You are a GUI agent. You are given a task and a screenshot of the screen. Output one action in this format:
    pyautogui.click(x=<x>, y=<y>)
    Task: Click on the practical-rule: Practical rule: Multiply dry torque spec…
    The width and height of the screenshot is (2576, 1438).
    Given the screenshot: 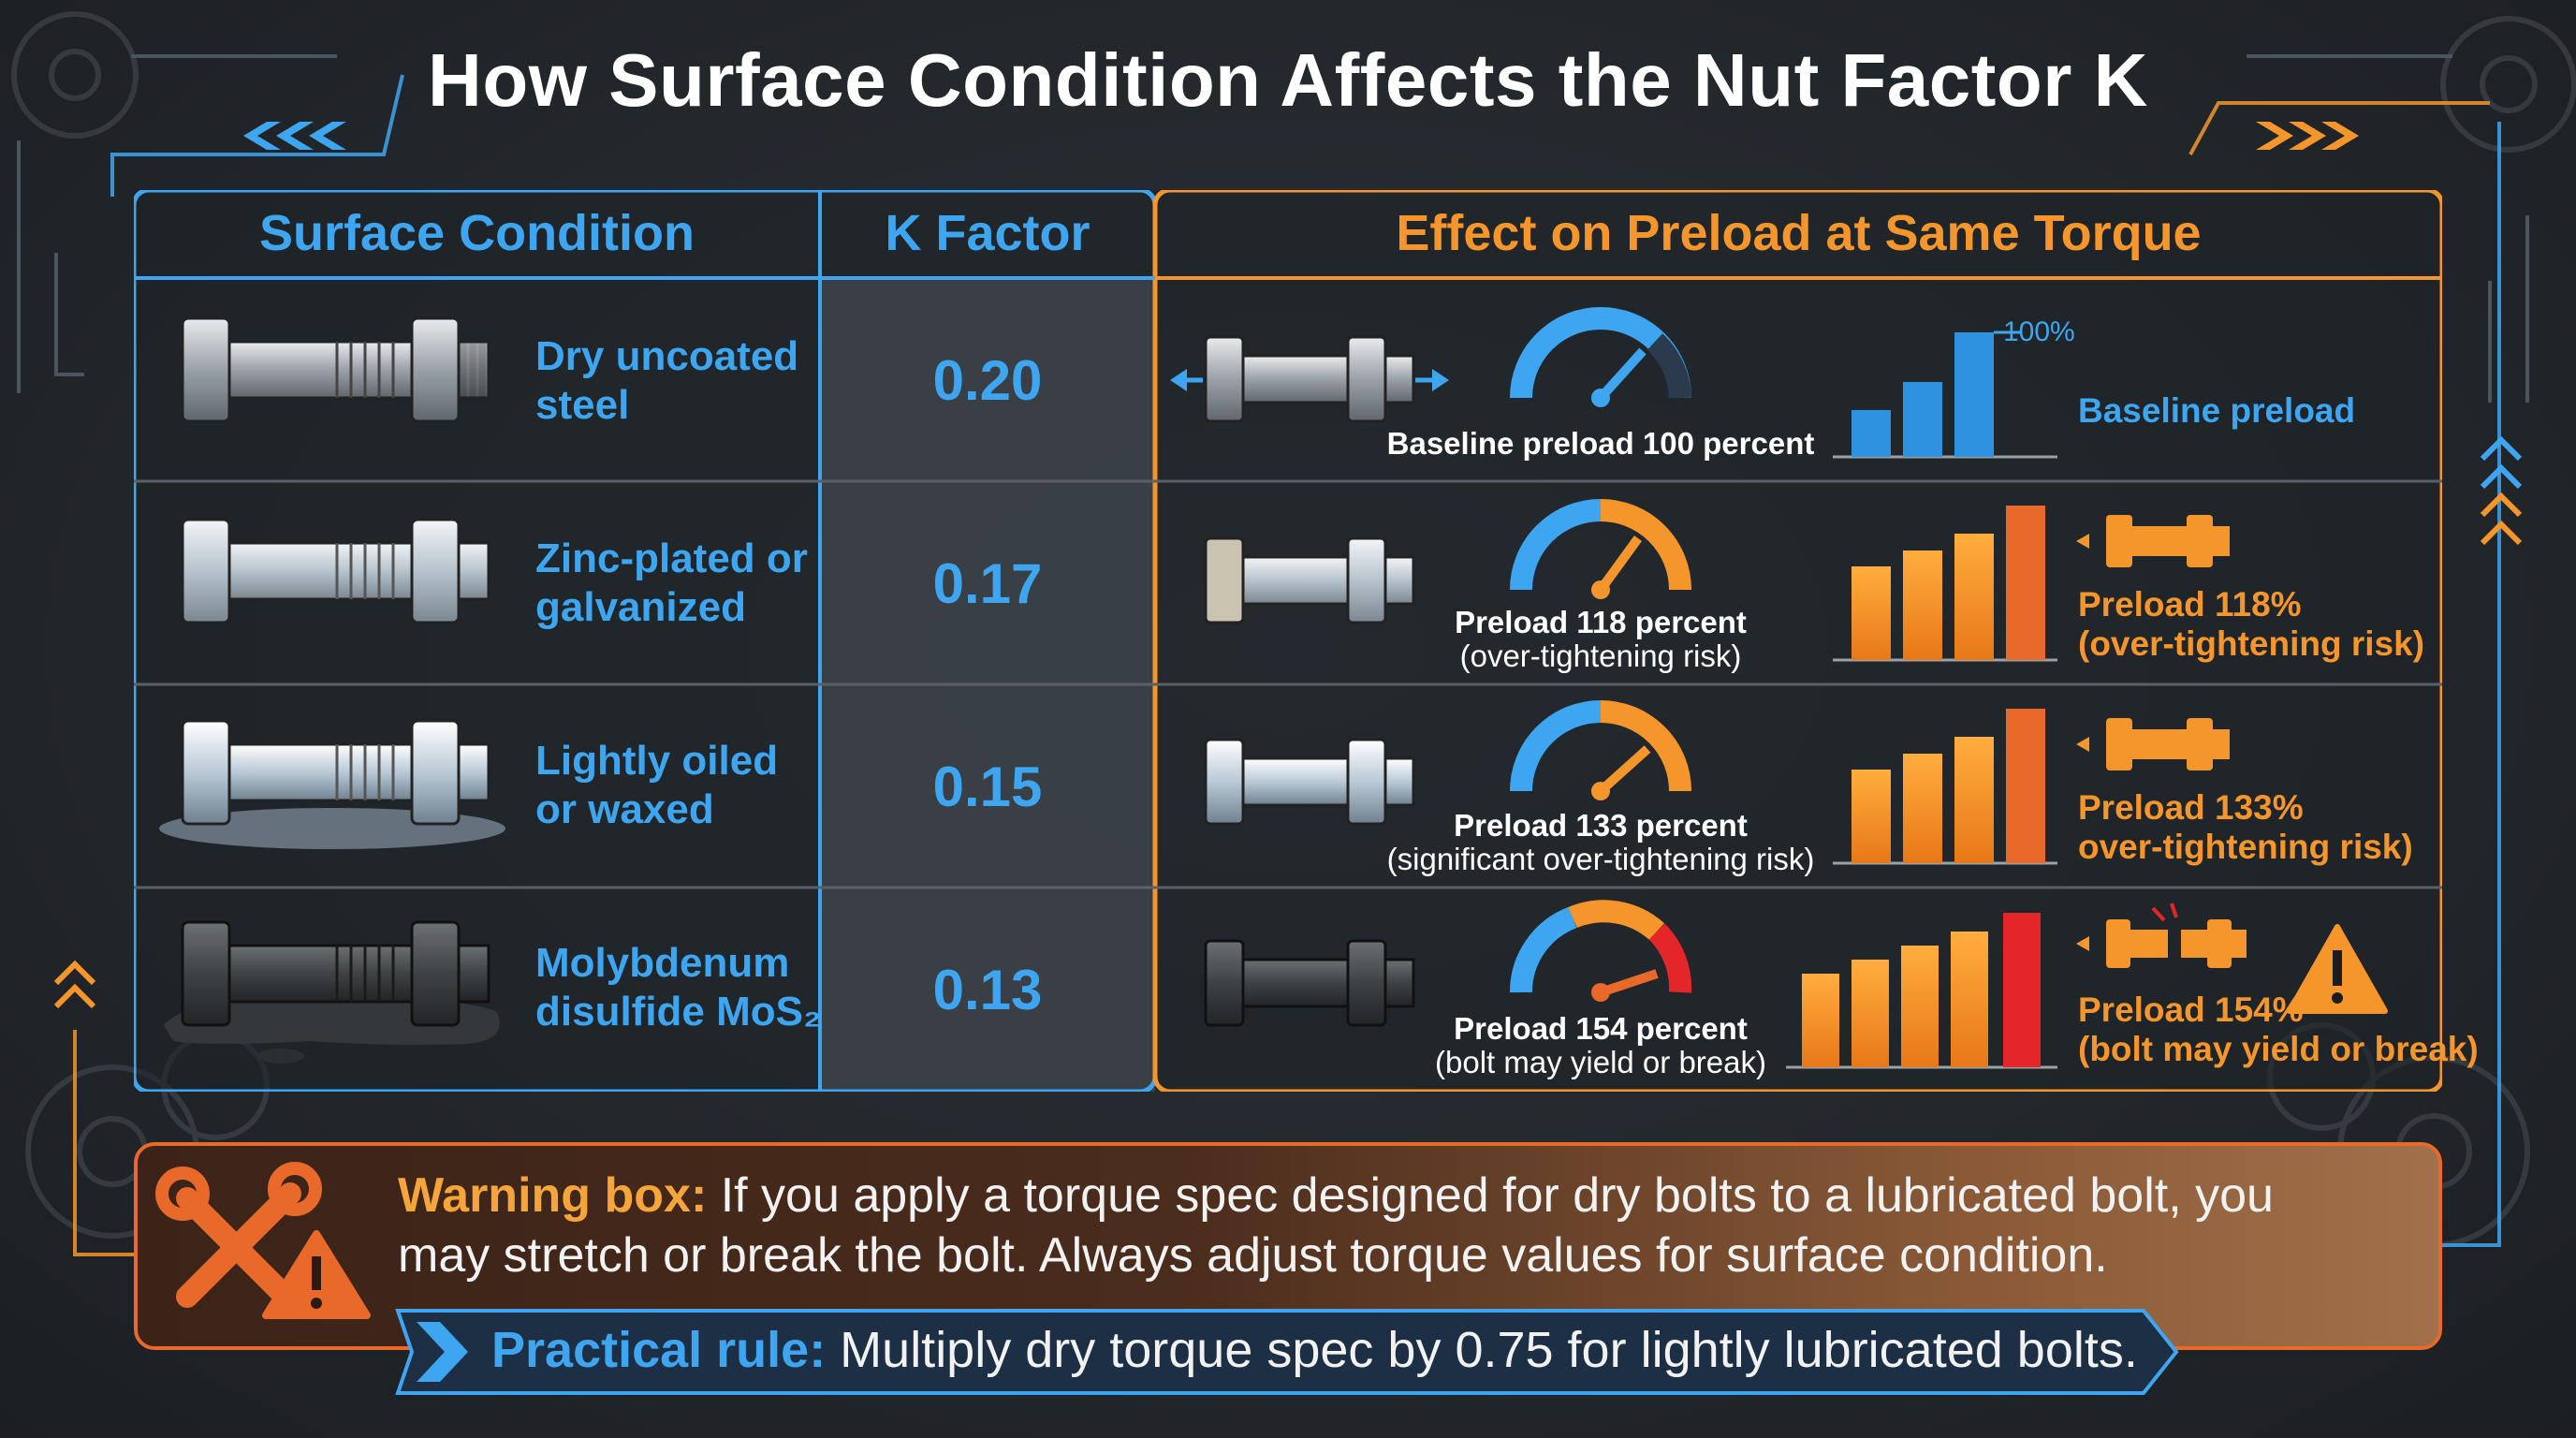 What is the action you would take?
    pyautogui.click(x=1314, y=1350)
    